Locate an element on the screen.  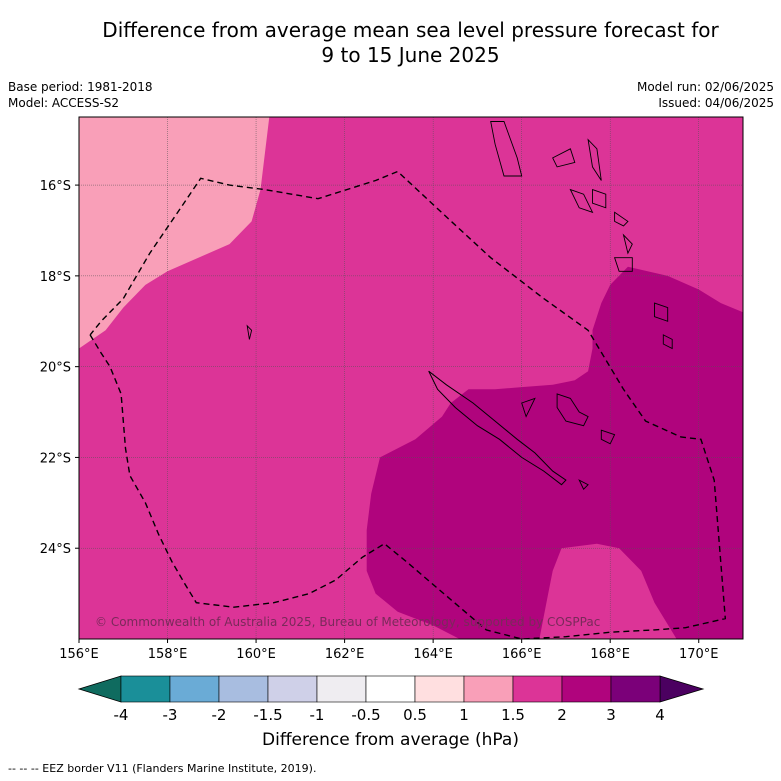
colorbar-tick-label: -4 is located at coordinates (121, 715).